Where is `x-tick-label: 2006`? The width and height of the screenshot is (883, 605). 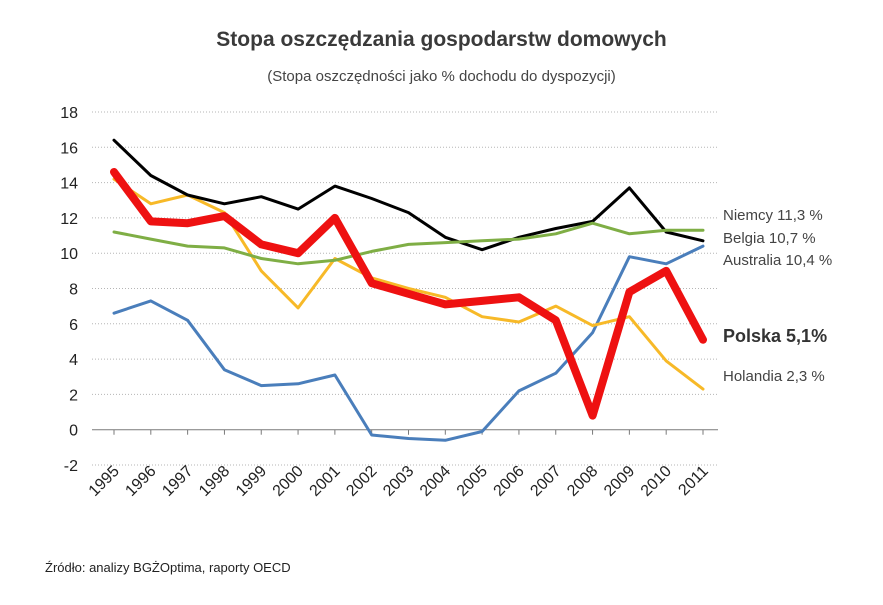
x-tick-label: 2006 is located at coordinates (509, 481).